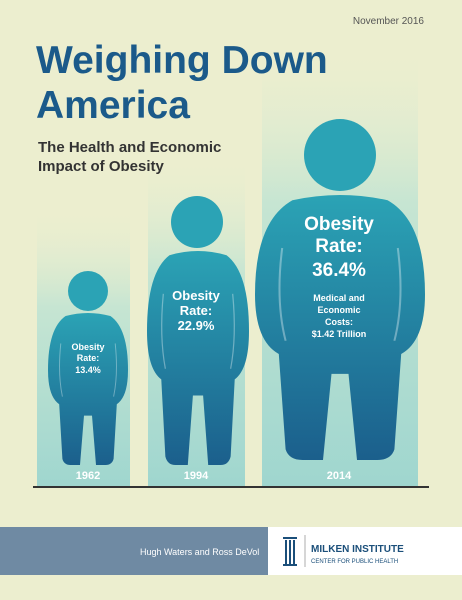 The image size is (462, 600). Describe the element at coordinates (354, 562) in the screenshot. I see `org-subtitle: CENTER FOR PUBLIC HEALTH` at that location.